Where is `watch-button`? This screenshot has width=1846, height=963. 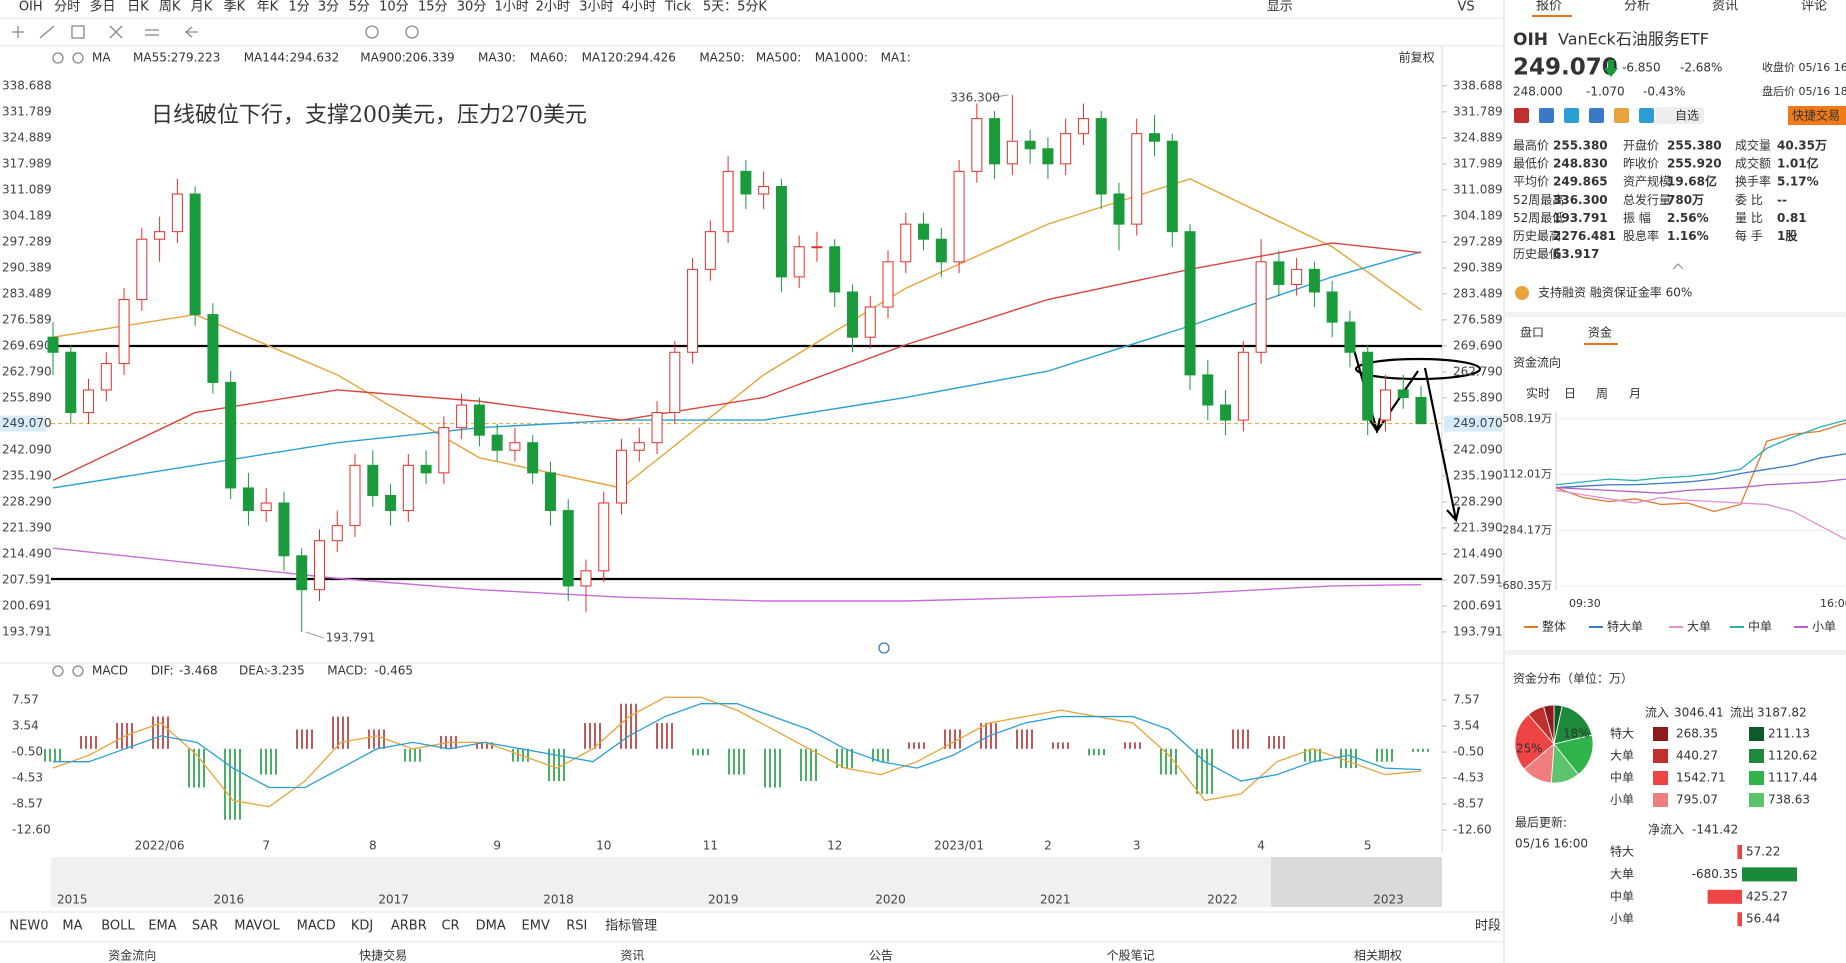
watch-button is located at coordinates (1680, 115).